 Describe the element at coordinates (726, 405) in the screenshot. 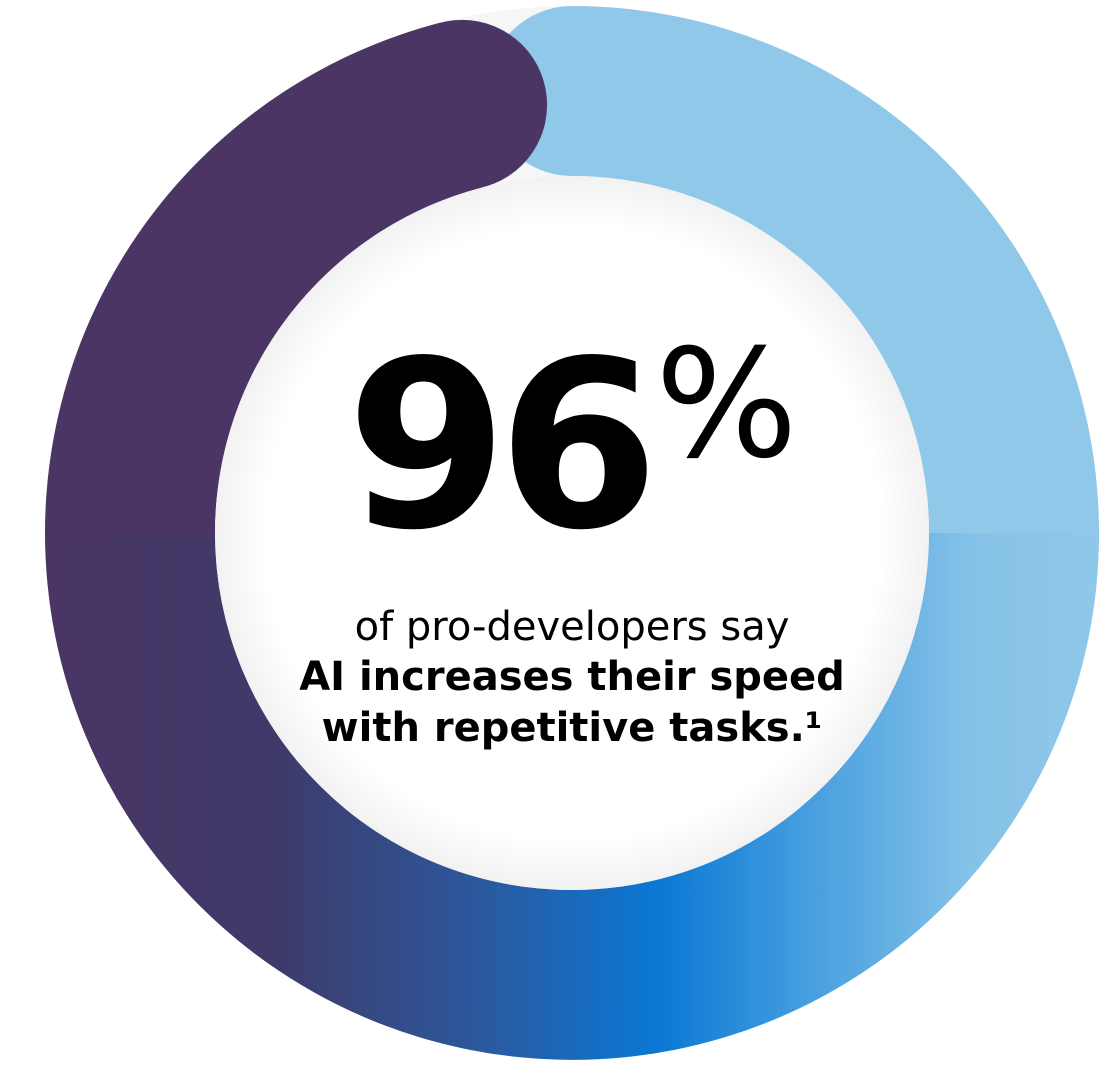

I see `percent-sign: %` at that location.